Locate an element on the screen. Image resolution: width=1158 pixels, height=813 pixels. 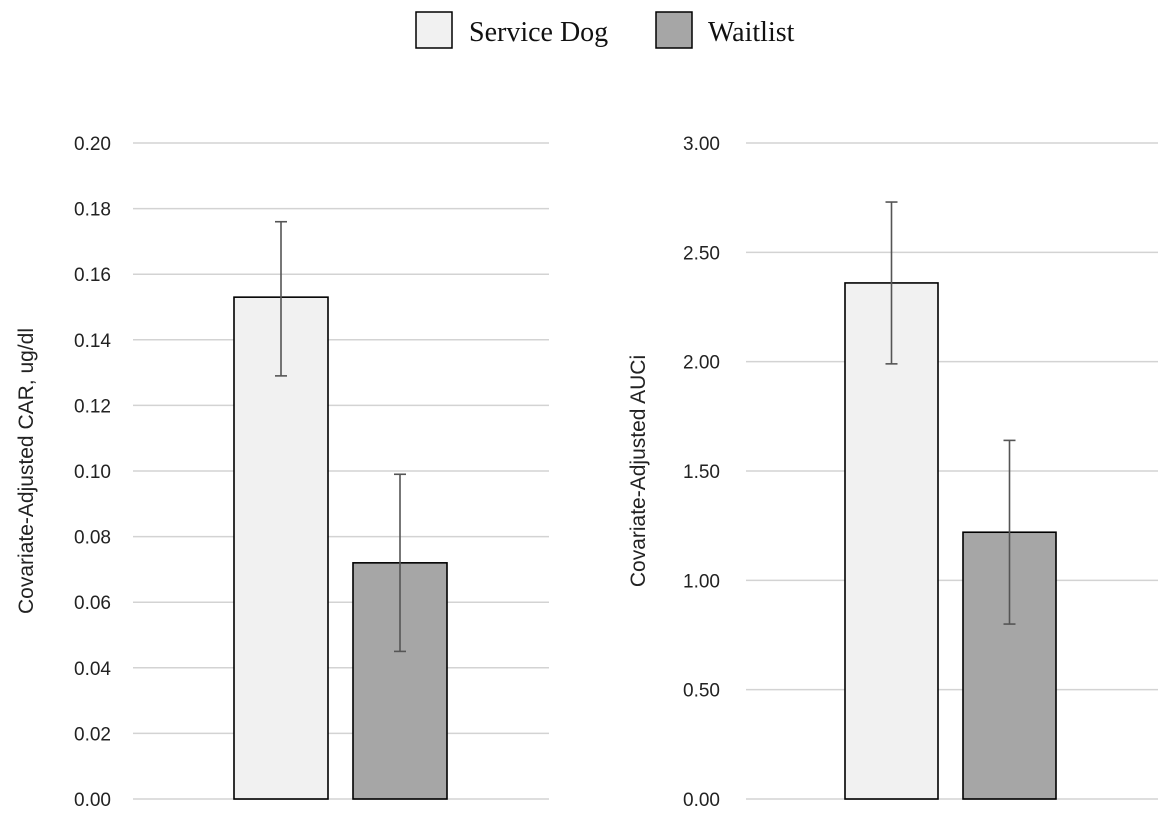
y-tick-label: 3.00 is located at coordinates (701, 144).